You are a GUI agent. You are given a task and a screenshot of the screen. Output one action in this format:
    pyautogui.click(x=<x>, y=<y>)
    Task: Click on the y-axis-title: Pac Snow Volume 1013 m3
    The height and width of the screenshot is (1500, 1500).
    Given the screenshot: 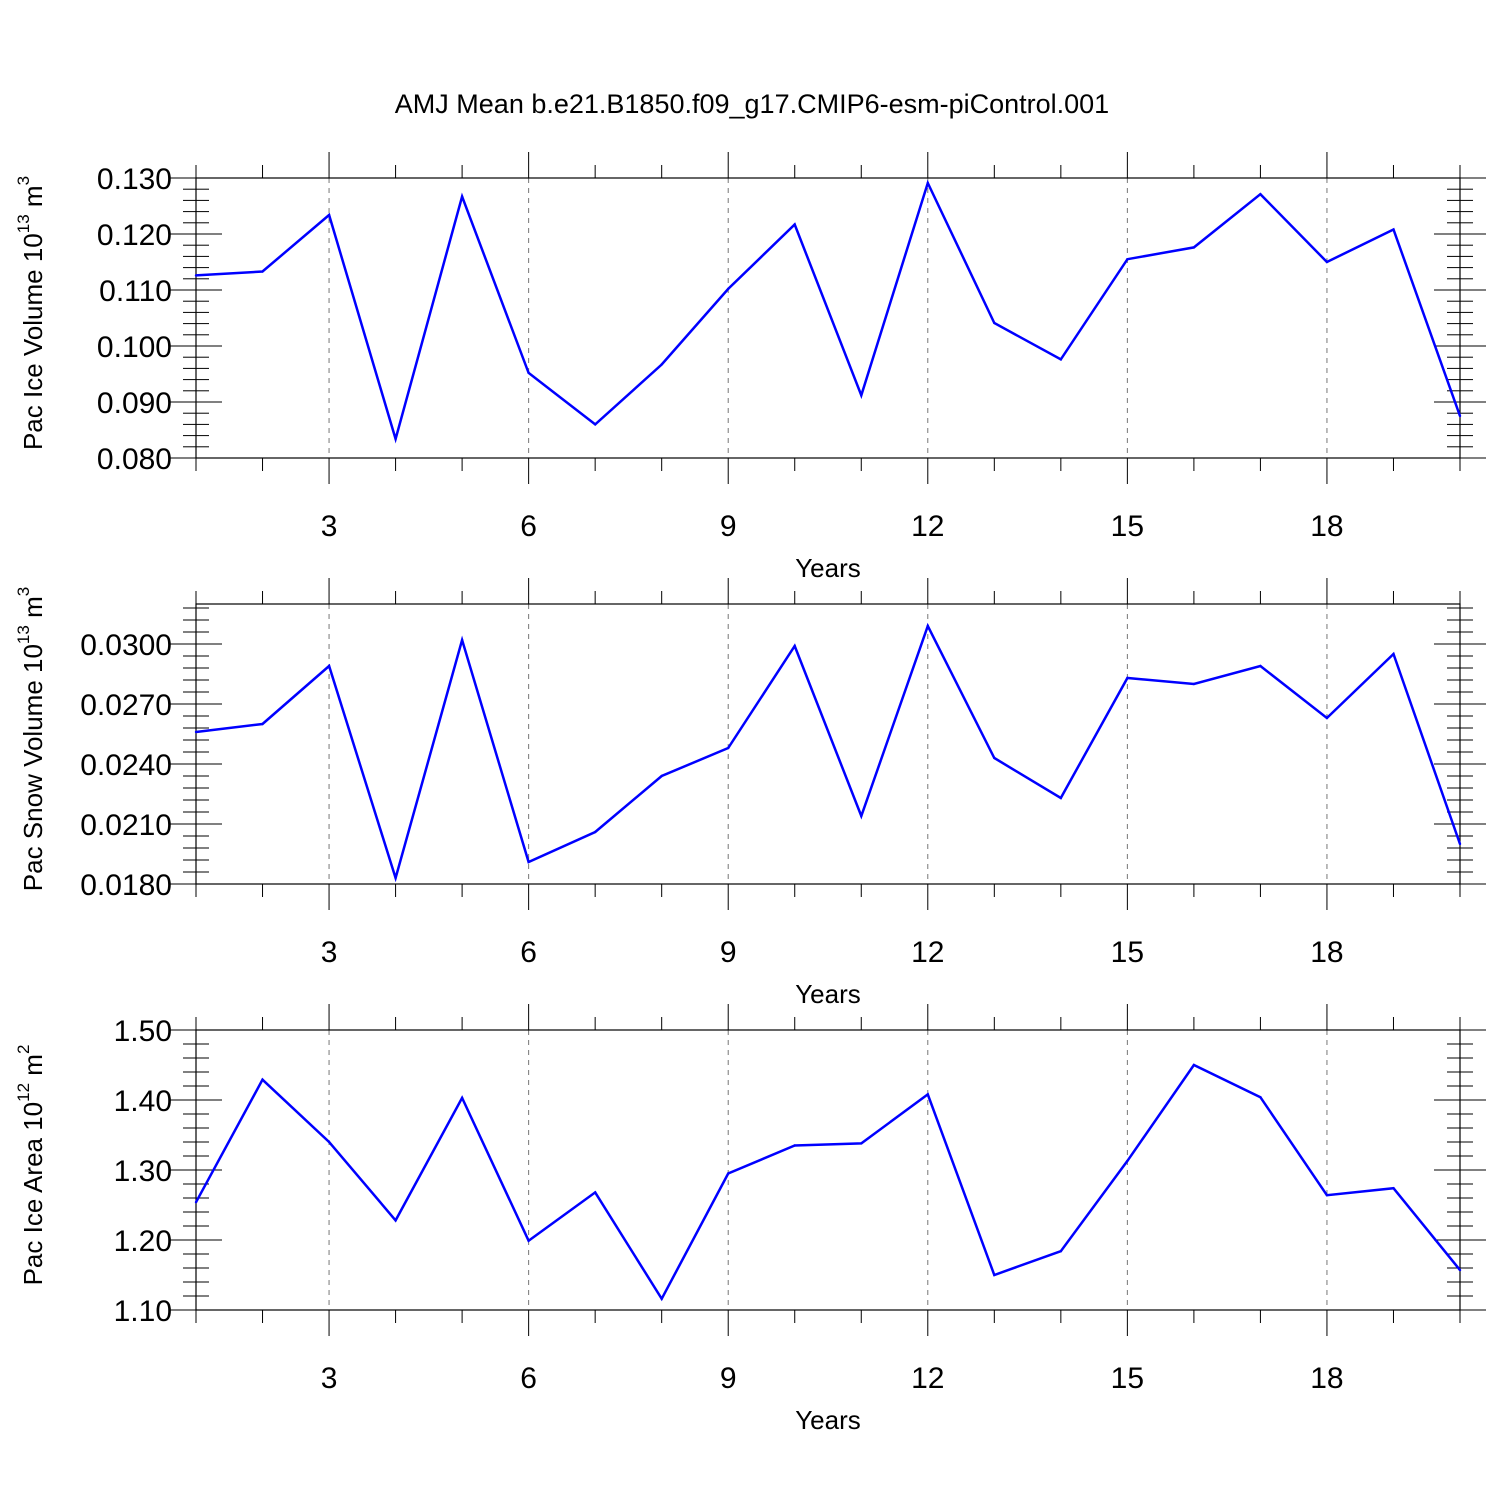 What is the action you would take?
    pyautogui.click(x=31, y=739)
    